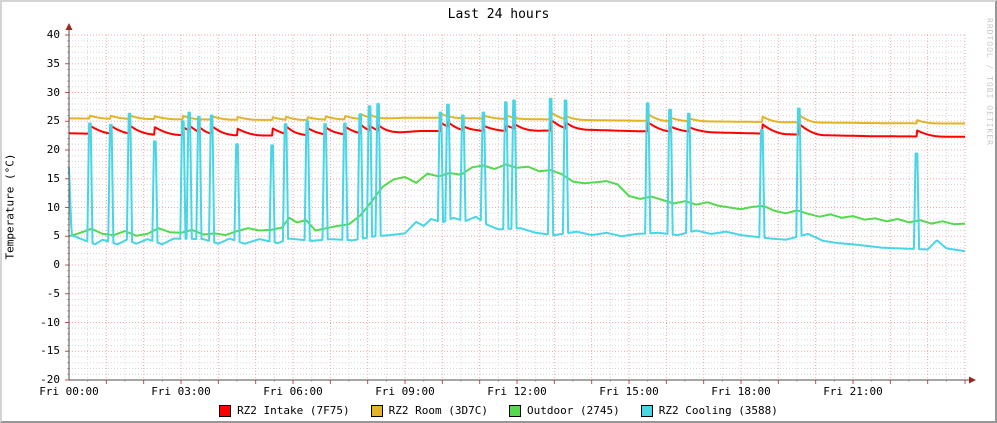 This screenshot has height=423, width=997. I want to click on legend-item: RZ2 Intake (7F75), so click(284, 410).